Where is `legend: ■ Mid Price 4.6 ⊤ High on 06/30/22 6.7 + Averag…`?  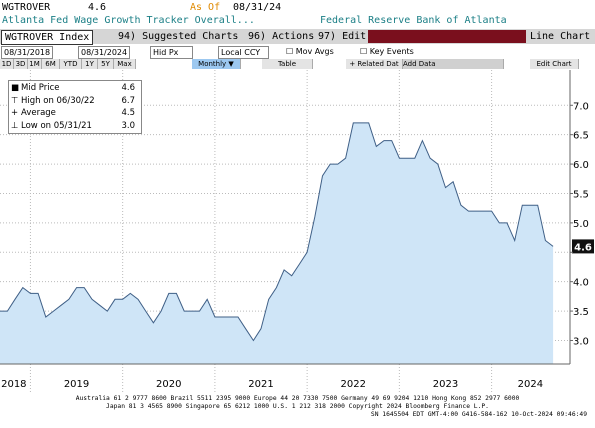
legend: ■ Mid Price 4.6 ⊤ High on 06/30/22 6.7 + Averag… is located at coordinates (75, 107).